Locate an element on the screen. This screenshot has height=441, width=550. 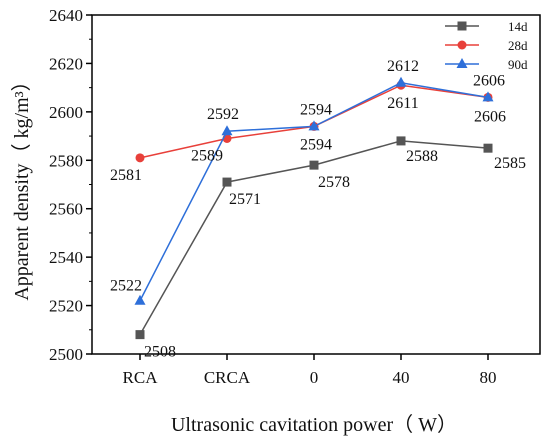
legend-label: 14d is located at coordinates (518, 26).